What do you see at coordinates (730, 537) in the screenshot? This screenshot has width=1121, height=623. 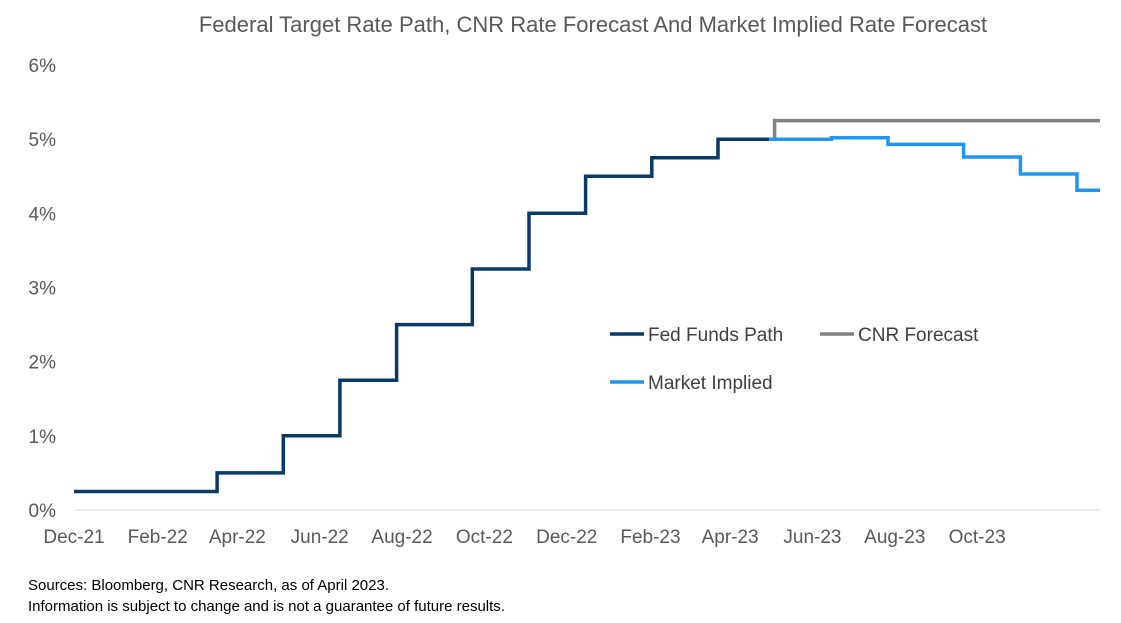 I see `x-tick-label: Apr-23` at bounding box center [730, 537].